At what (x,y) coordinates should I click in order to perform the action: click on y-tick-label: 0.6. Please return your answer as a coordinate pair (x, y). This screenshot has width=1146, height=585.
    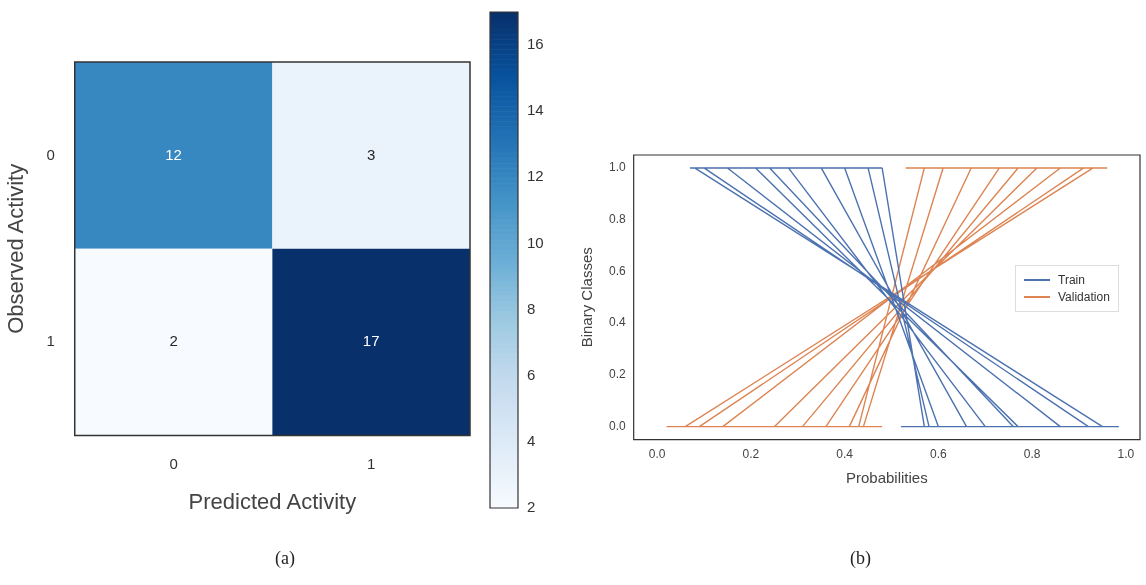
    Looking at the image, I should click on (617, 270).